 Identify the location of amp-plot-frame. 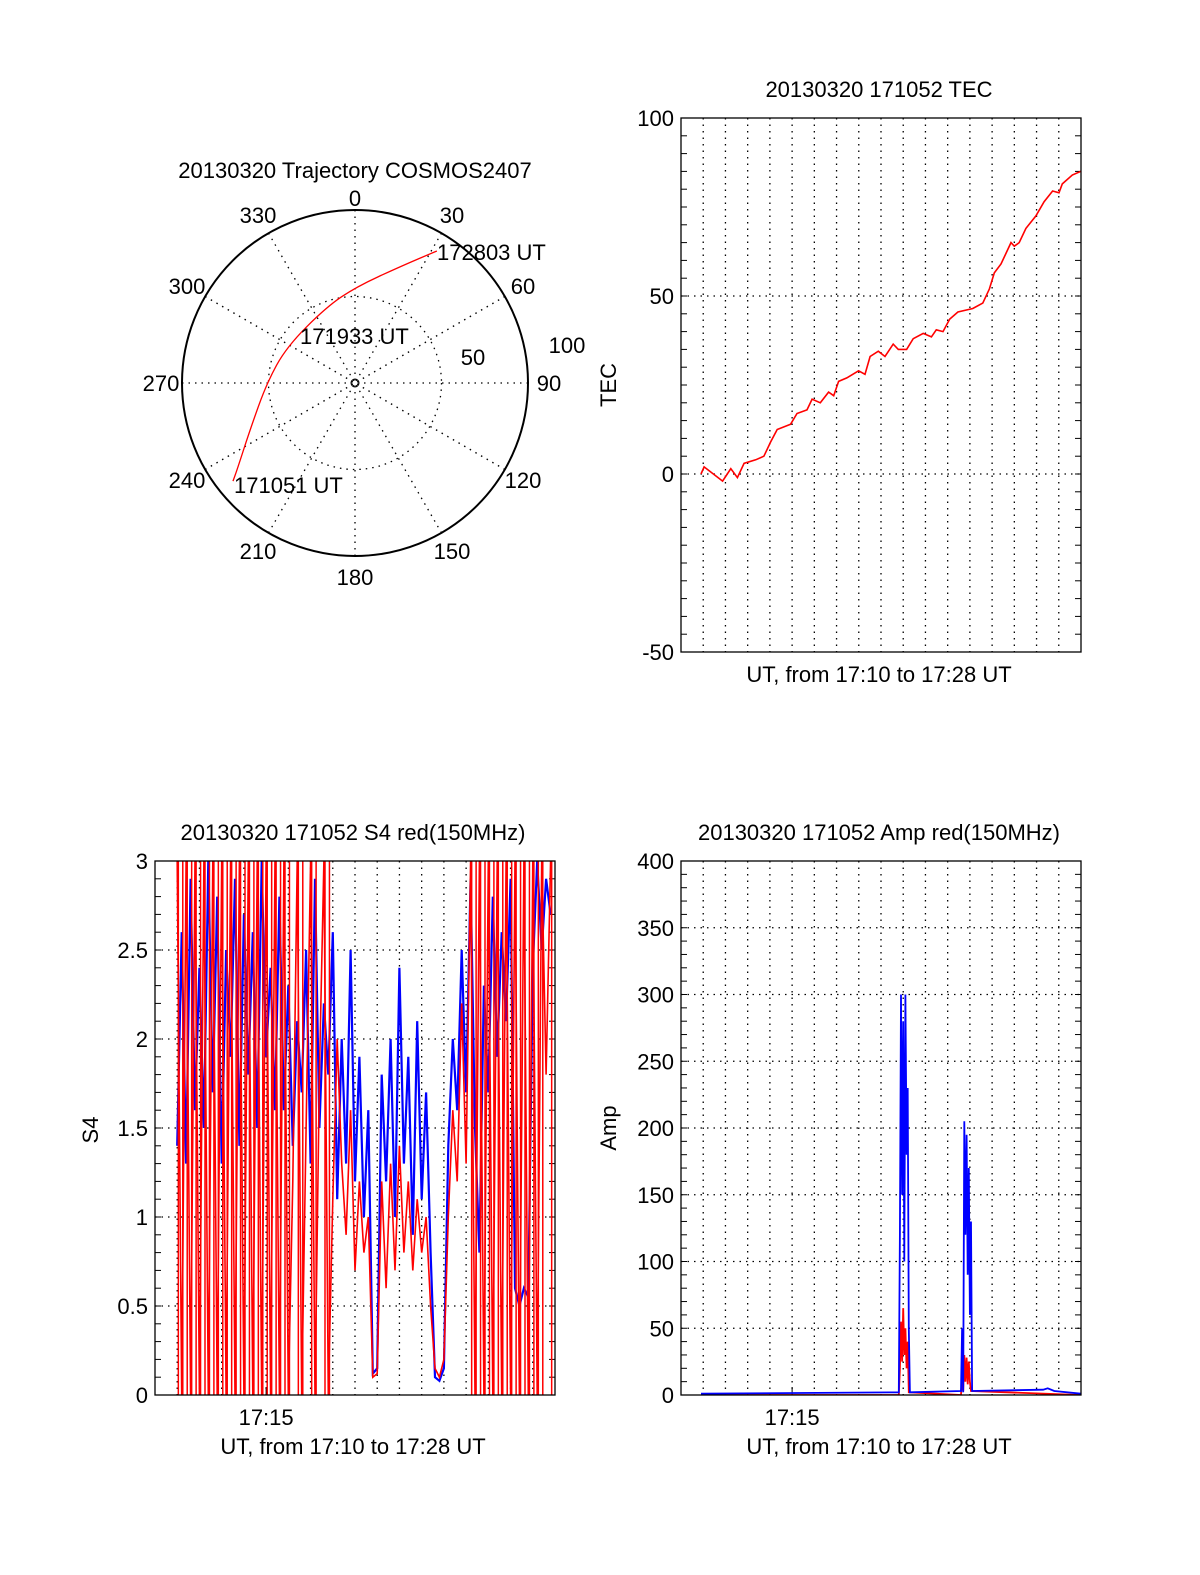
(881, 1128).